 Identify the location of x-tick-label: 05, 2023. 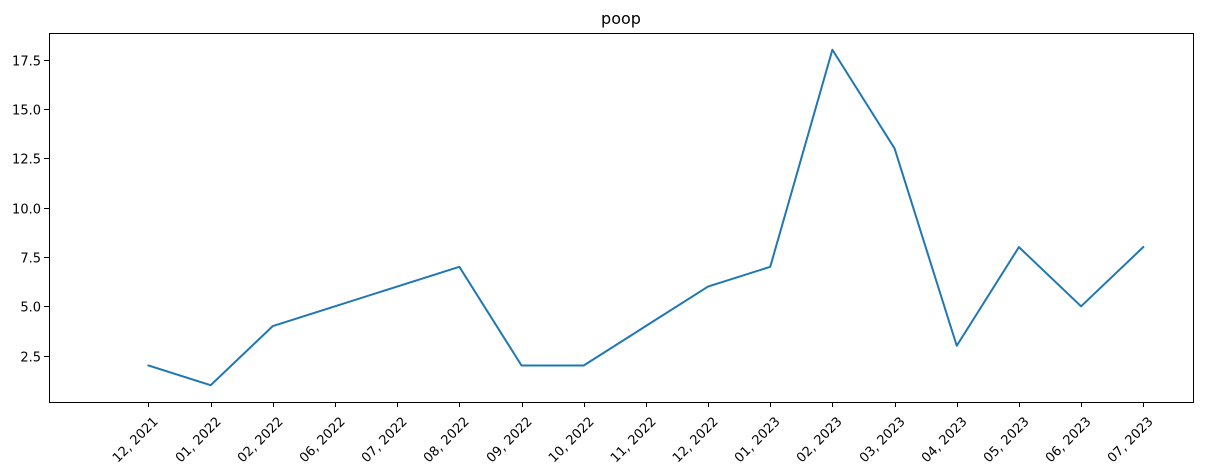
(1007, 440).